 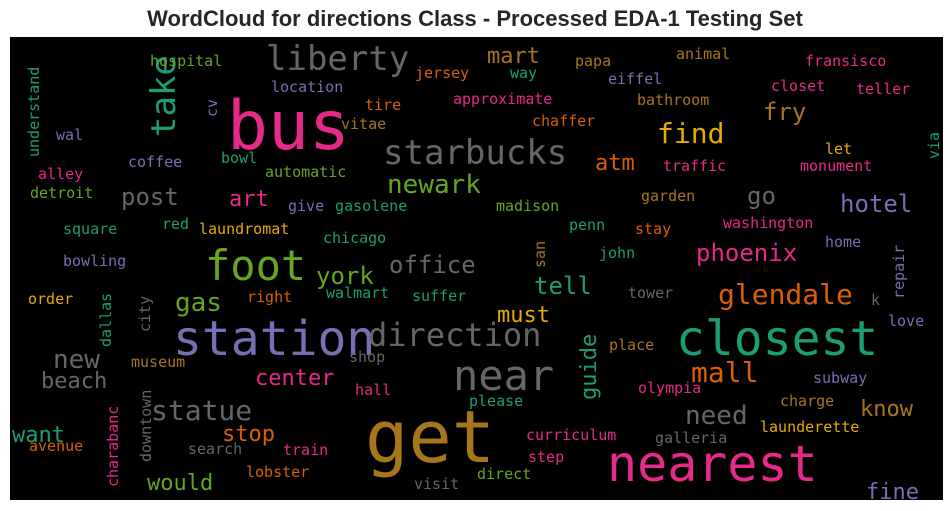 I want to click on word-gasolene: gasolene, so click(x=371, y=206).